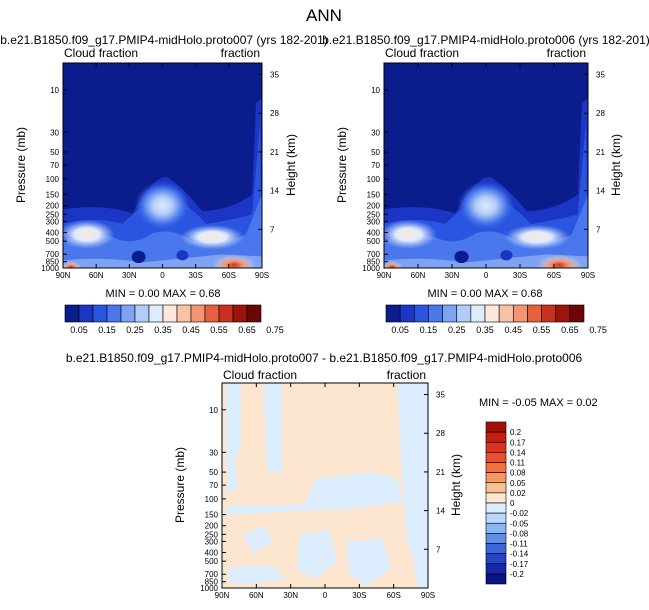 Image resolution: width=649 pixels, height=610 pixels. I want to click on panel-1-stats: MIN = 0.00 MAX = 0.68, so click(163, 294).